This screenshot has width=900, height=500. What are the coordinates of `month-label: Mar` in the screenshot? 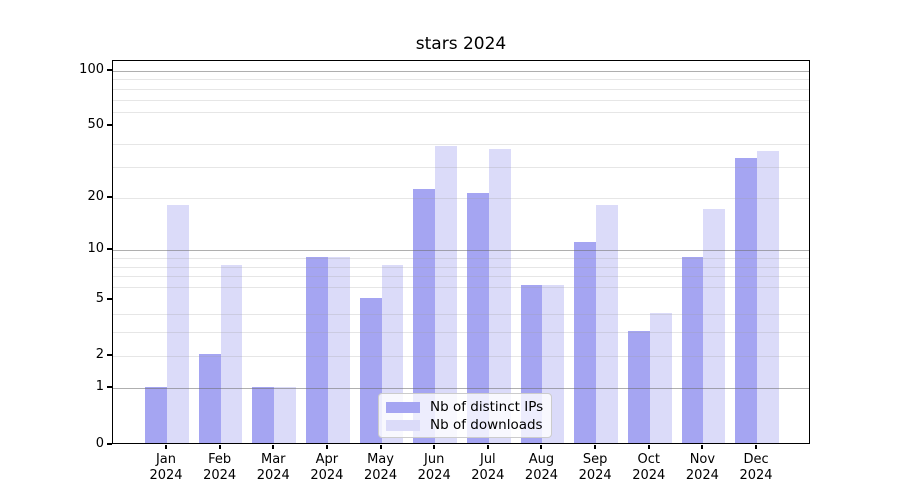 It's located at (273, 459).